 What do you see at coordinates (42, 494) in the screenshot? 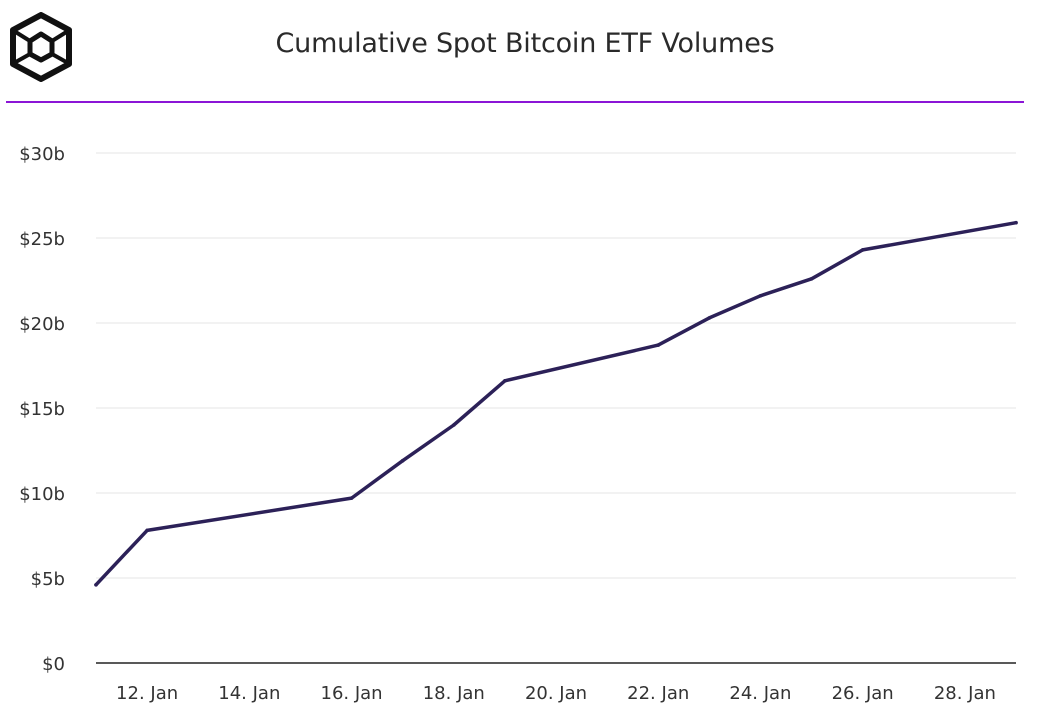
I see `y-tick-label: $10b` at bounding box center [42, 494].